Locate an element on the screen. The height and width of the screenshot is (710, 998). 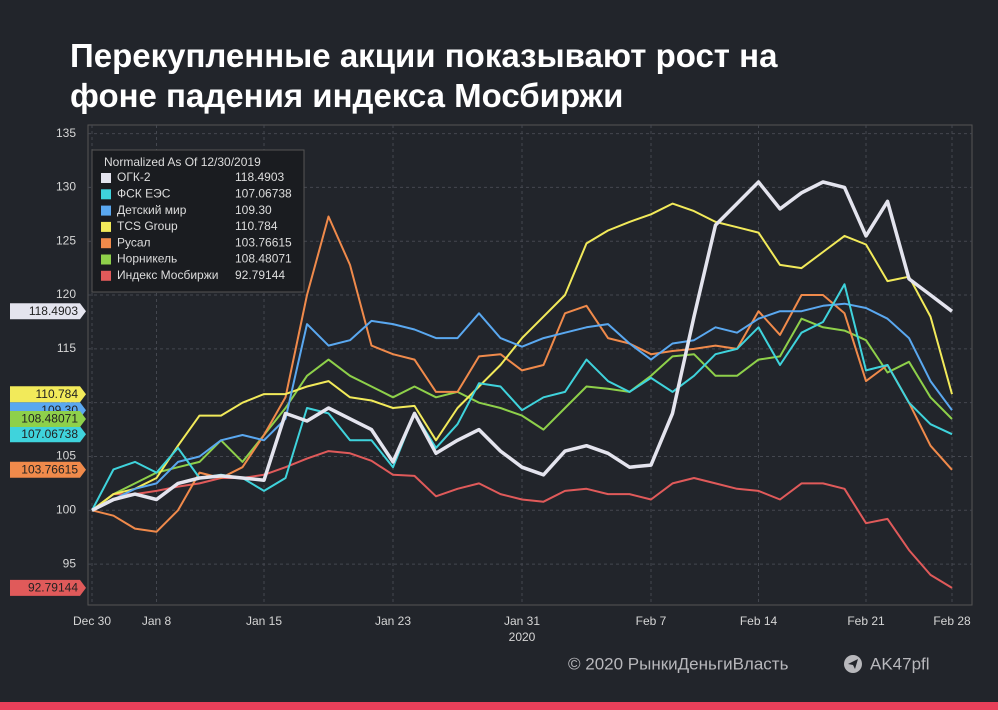
y-tick-label: 125 is located at coordinates (66, 240).